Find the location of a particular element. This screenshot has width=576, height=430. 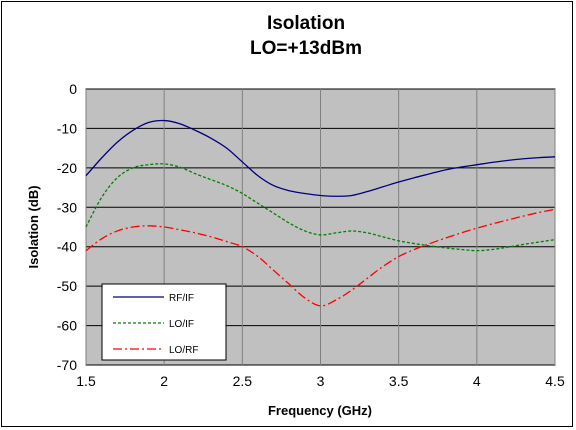

y-tick-label: -30 is located at coordinates (67, 207).